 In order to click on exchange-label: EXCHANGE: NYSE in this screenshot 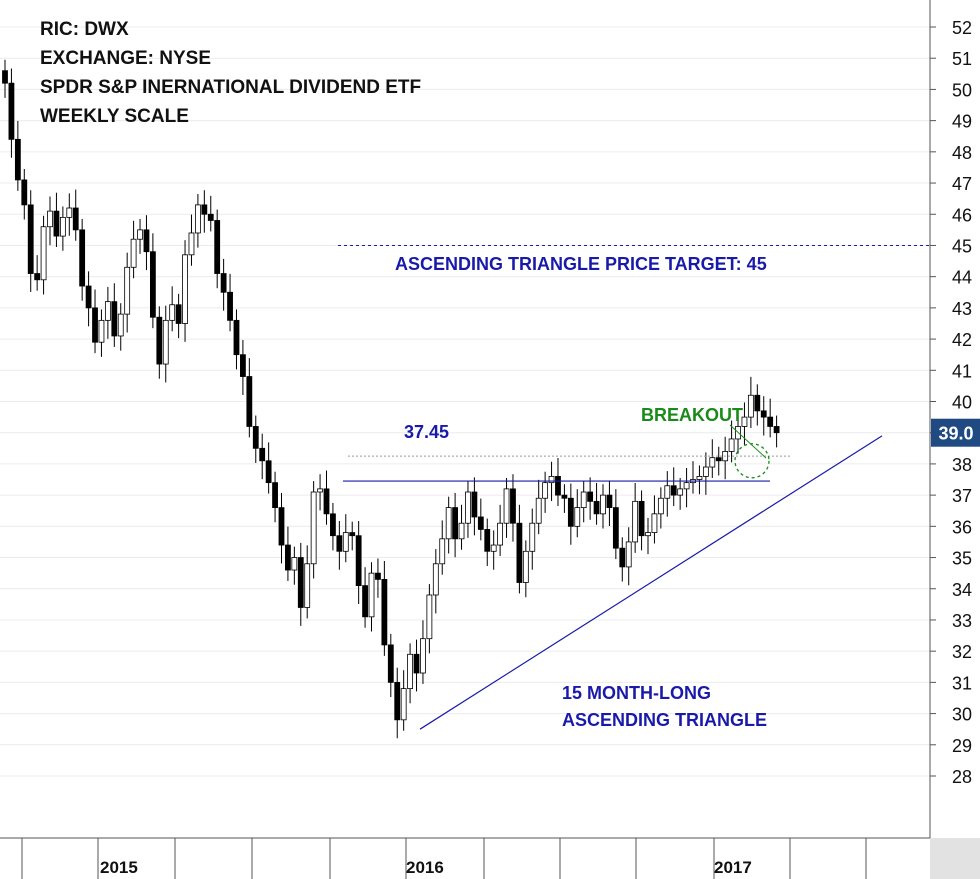, I will do `click(126, 58)`.